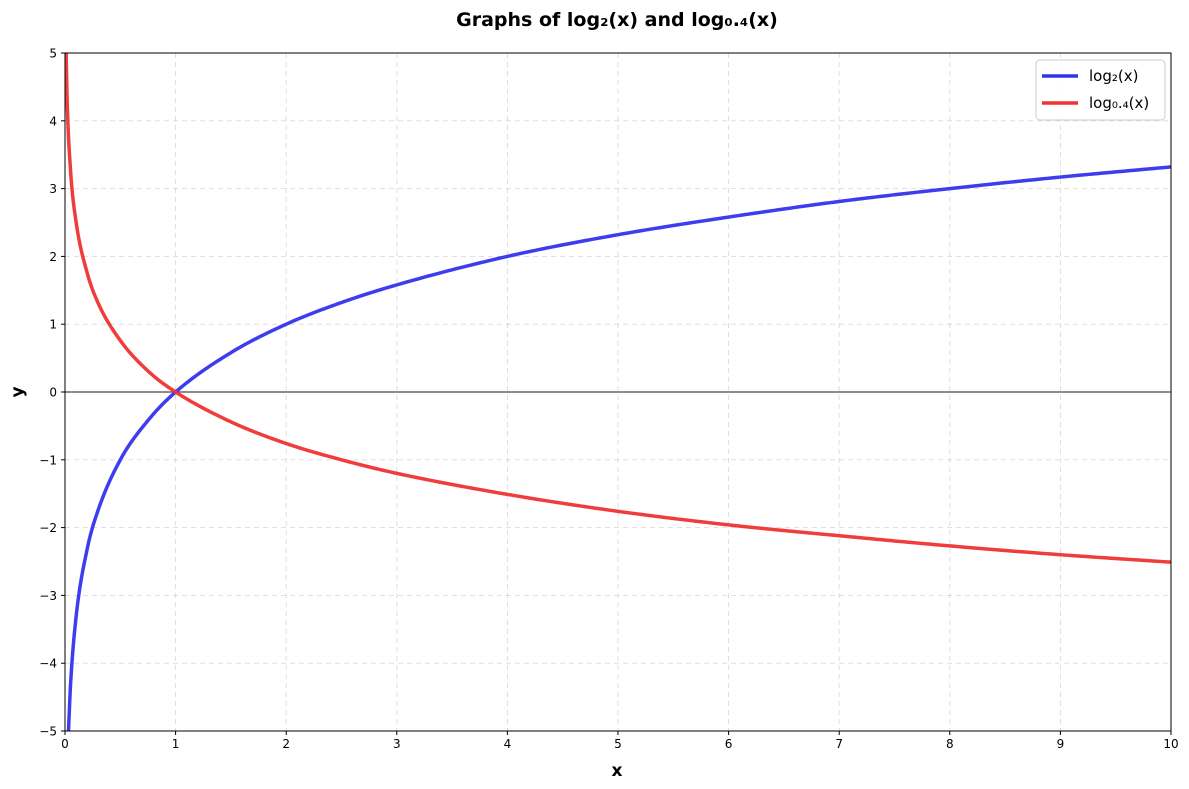  What do you see at coordinates (950, 744) in the screenshot?
I see `x-tick-label: 8` at bounding box center [950, 744].